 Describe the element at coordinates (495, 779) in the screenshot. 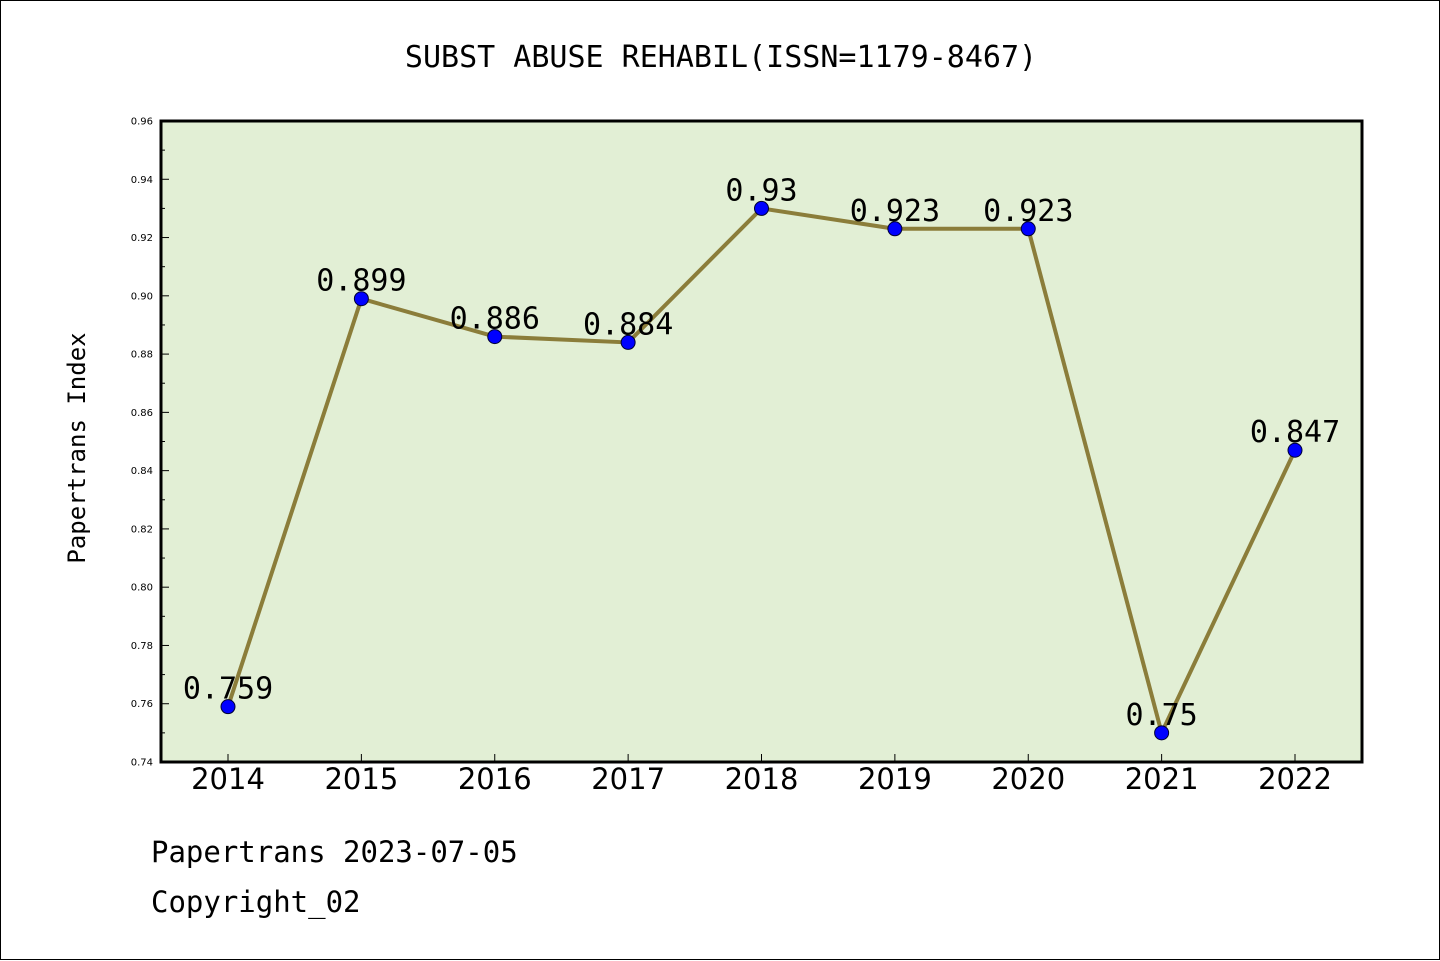

I see `x-tick-label: 2016` at that location.